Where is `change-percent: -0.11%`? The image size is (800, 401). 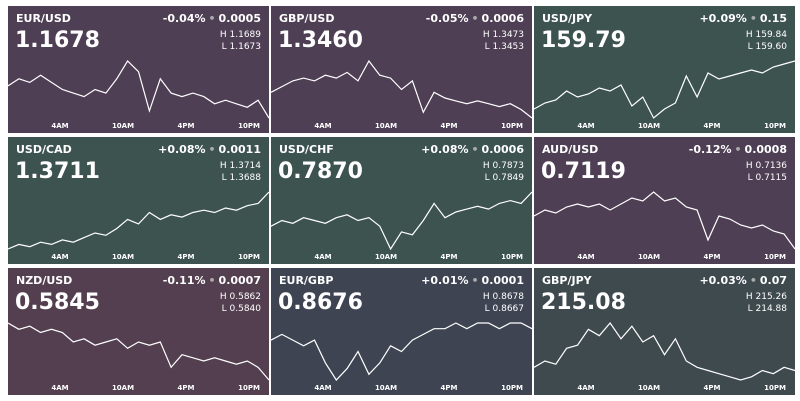 change-percent: -0.11% is located at coordinates (184, 280).